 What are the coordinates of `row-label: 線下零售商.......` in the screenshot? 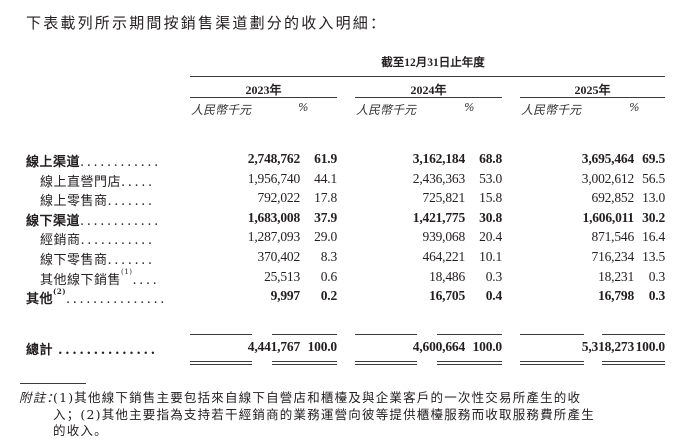 It's located at (97, 258).